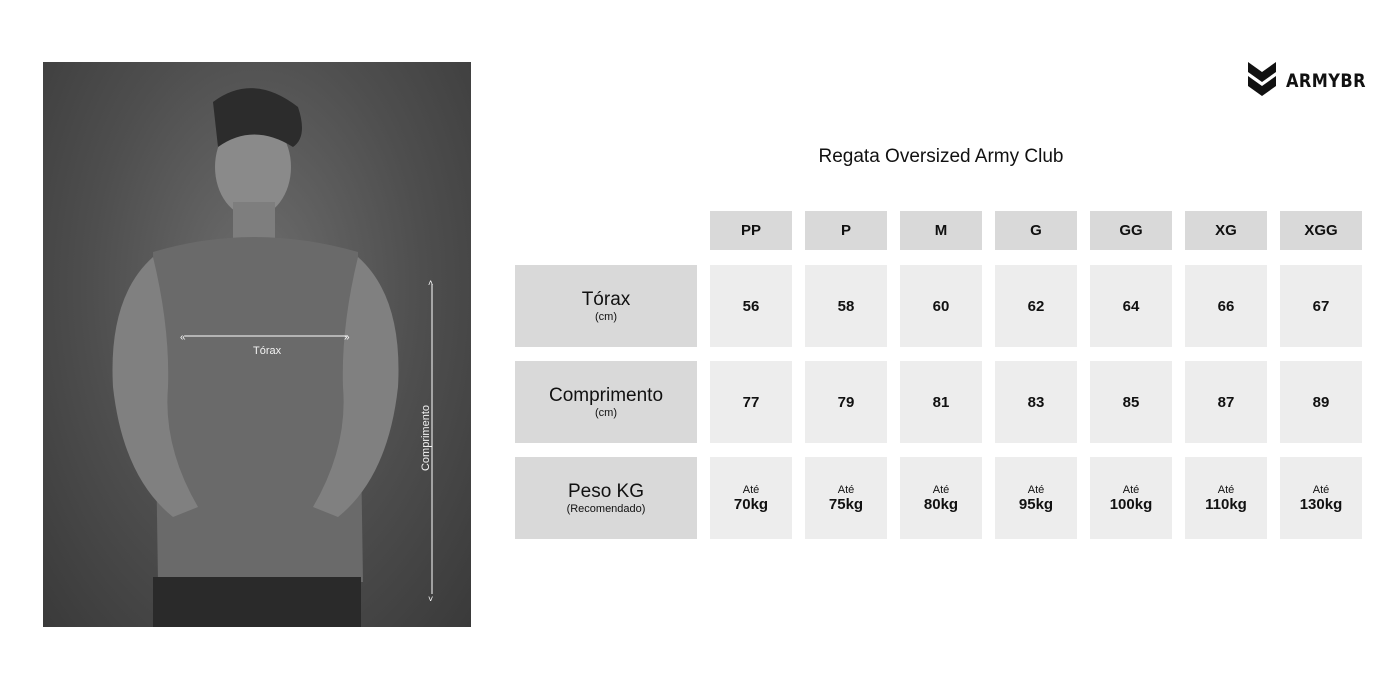 This screenshot has height=690, width=1400. I want to click on value-text: 62, so click(1036, 306).